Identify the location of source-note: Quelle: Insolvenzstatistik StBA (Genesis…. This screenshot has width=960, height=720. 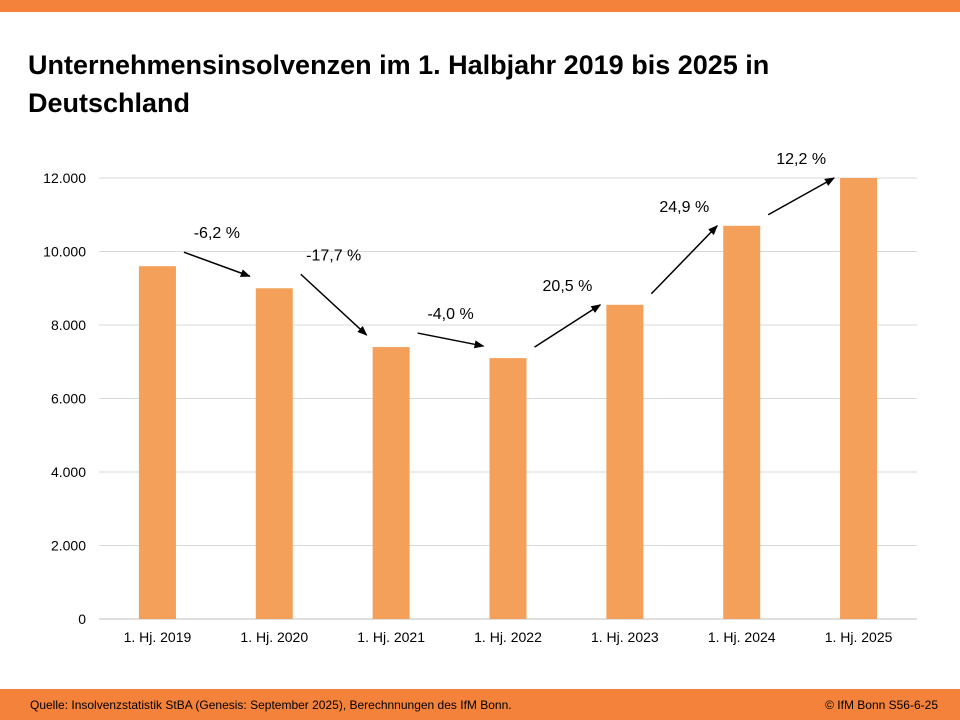
(271, 705).